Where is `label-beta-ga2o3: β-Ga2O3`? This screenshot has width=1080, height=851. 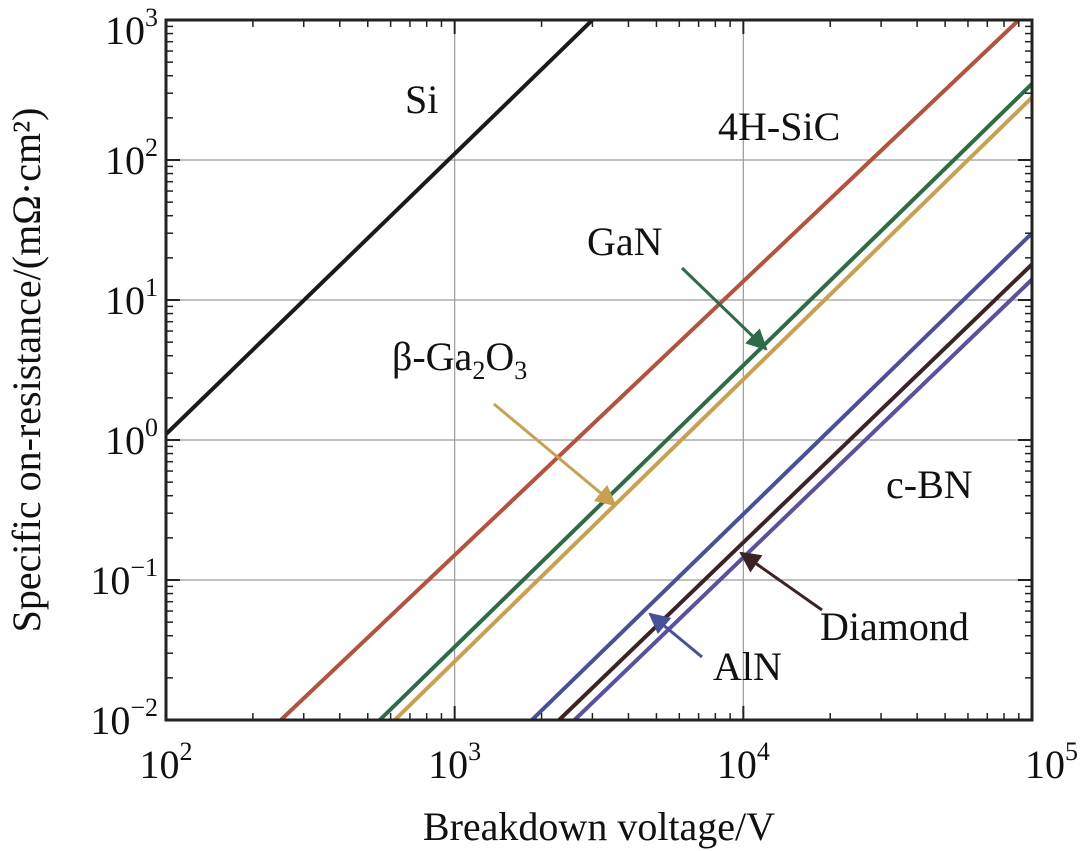
label-beta-ga2o3: β-Ga2O3 is located at coordinates (459, 359).